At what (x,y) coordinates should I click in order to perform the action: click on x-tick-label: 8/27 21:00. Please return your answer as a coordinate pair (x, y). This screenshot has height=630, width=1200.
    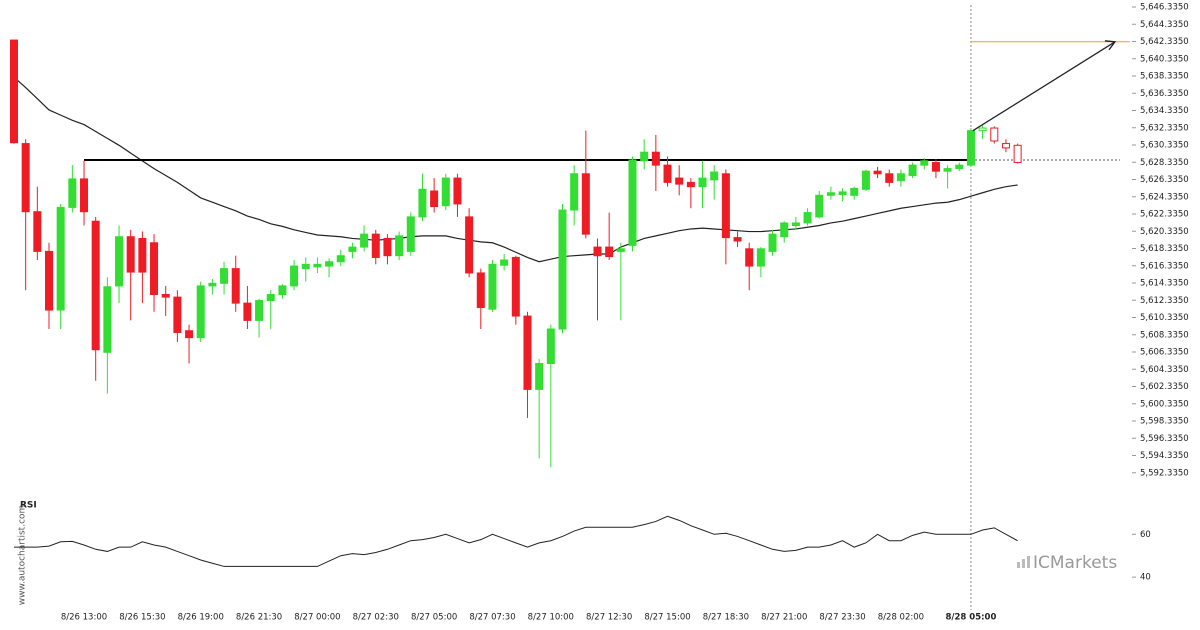
    Looking at the image, I should click on (784, 618).